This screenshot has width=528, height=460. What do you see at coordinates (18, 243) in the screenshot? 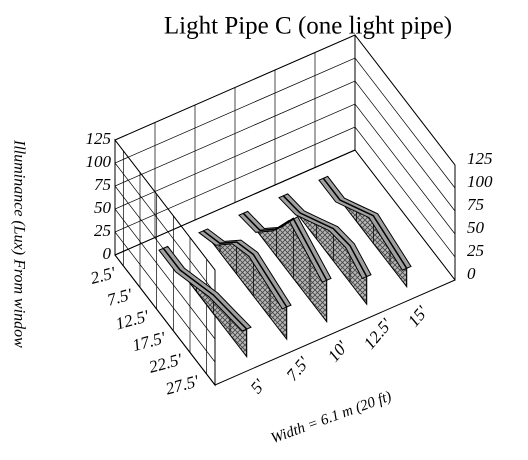
I see `z-axis-label: Illuminance (Lux) From window` at bounding box center [18, 243].